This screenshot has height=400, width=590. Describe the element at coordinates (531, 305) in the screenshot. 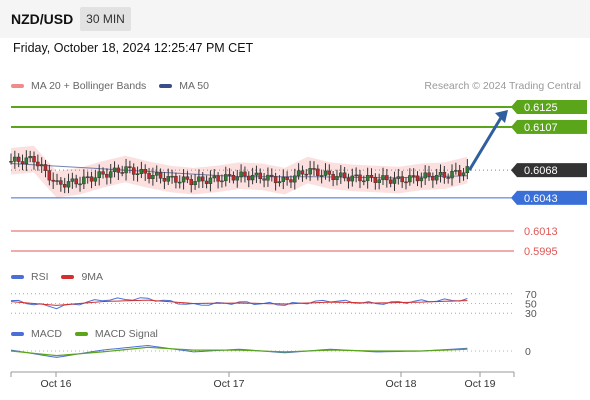

I see `rsi-level-label-50: 50` at that location.